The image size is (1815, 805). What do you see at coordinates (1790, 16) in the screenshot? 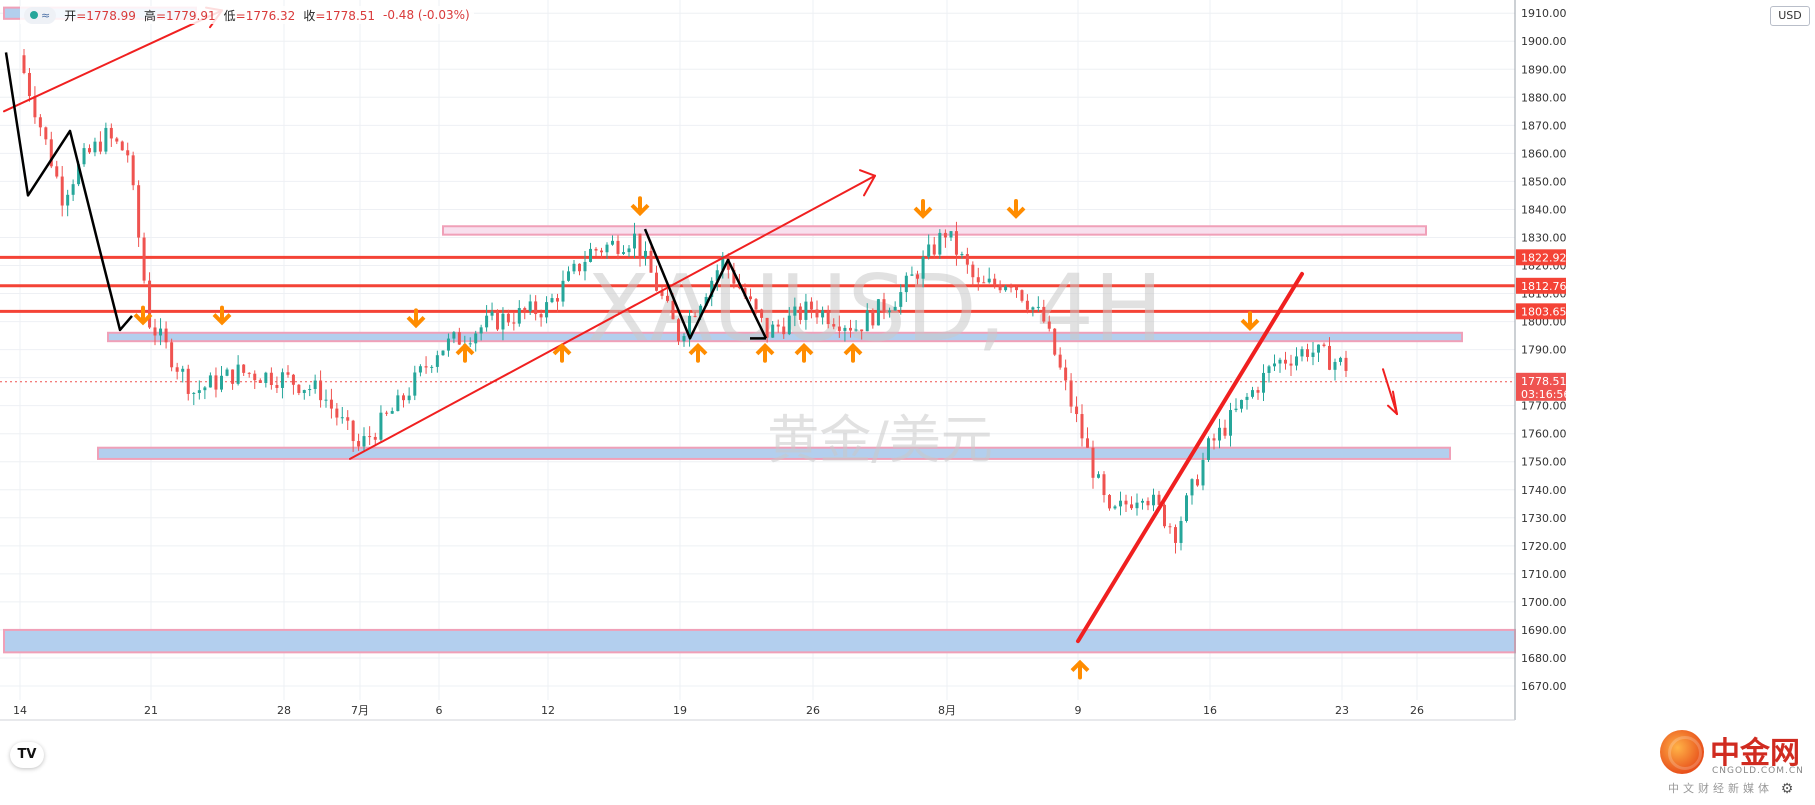
I see `currency-button: USD` at bounding box center [1790, 16].